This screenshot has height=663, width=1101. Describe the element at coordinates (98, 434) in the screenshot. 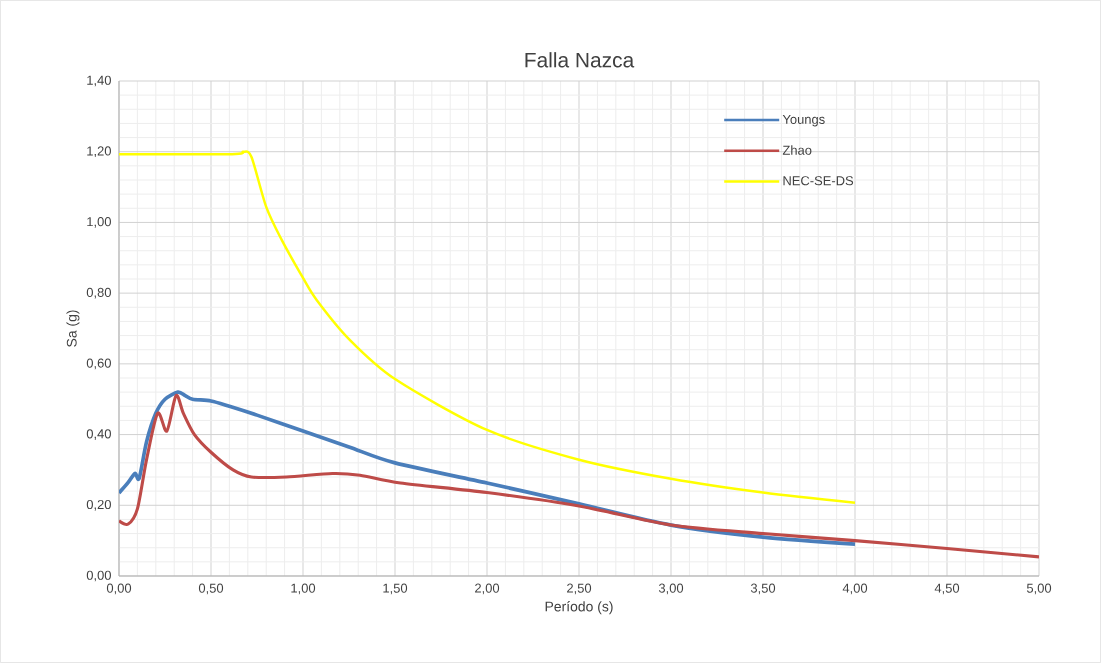

I see `y-tick-label: 0,40` at that location.